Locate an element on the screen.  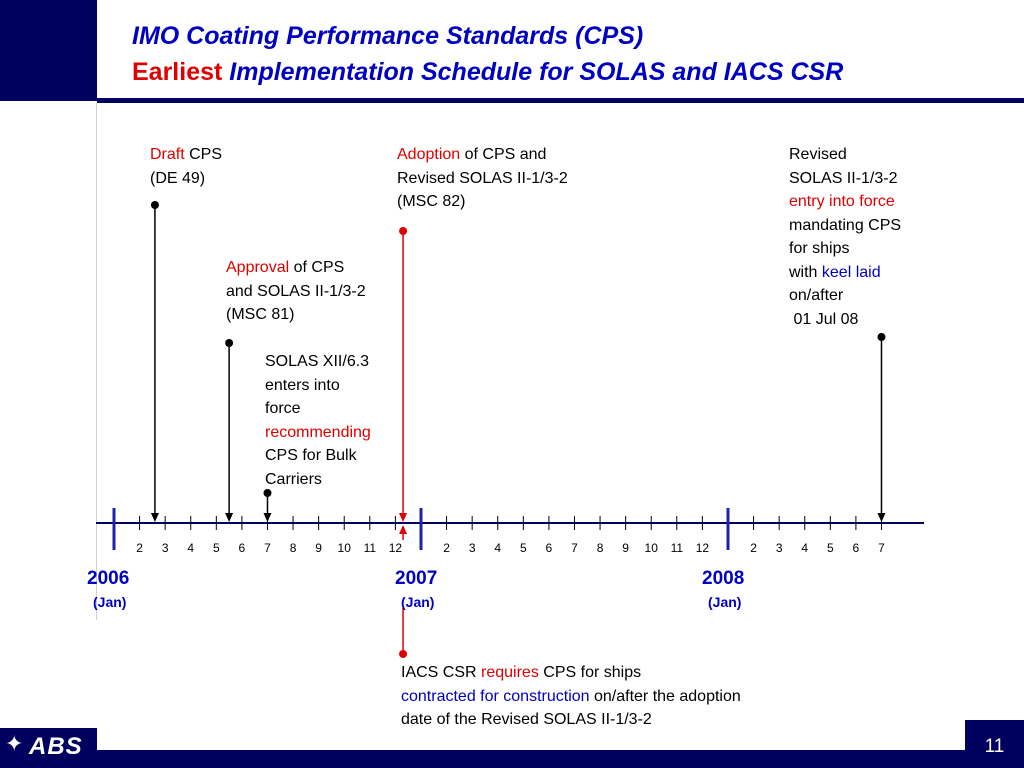
iacs-arrow is located at coordinates (403, 529).